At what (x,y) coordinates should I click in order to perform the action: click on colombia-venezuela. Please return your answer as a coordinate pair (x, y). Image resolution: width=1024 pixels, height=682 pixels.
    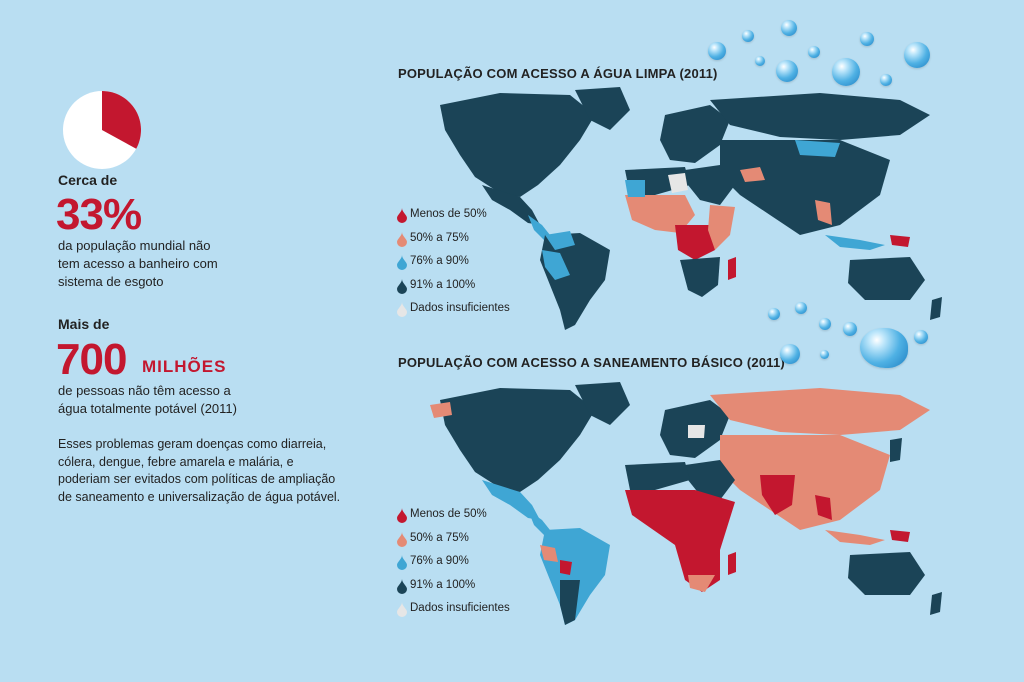
    Looking at the image, I should click on (560, 240).